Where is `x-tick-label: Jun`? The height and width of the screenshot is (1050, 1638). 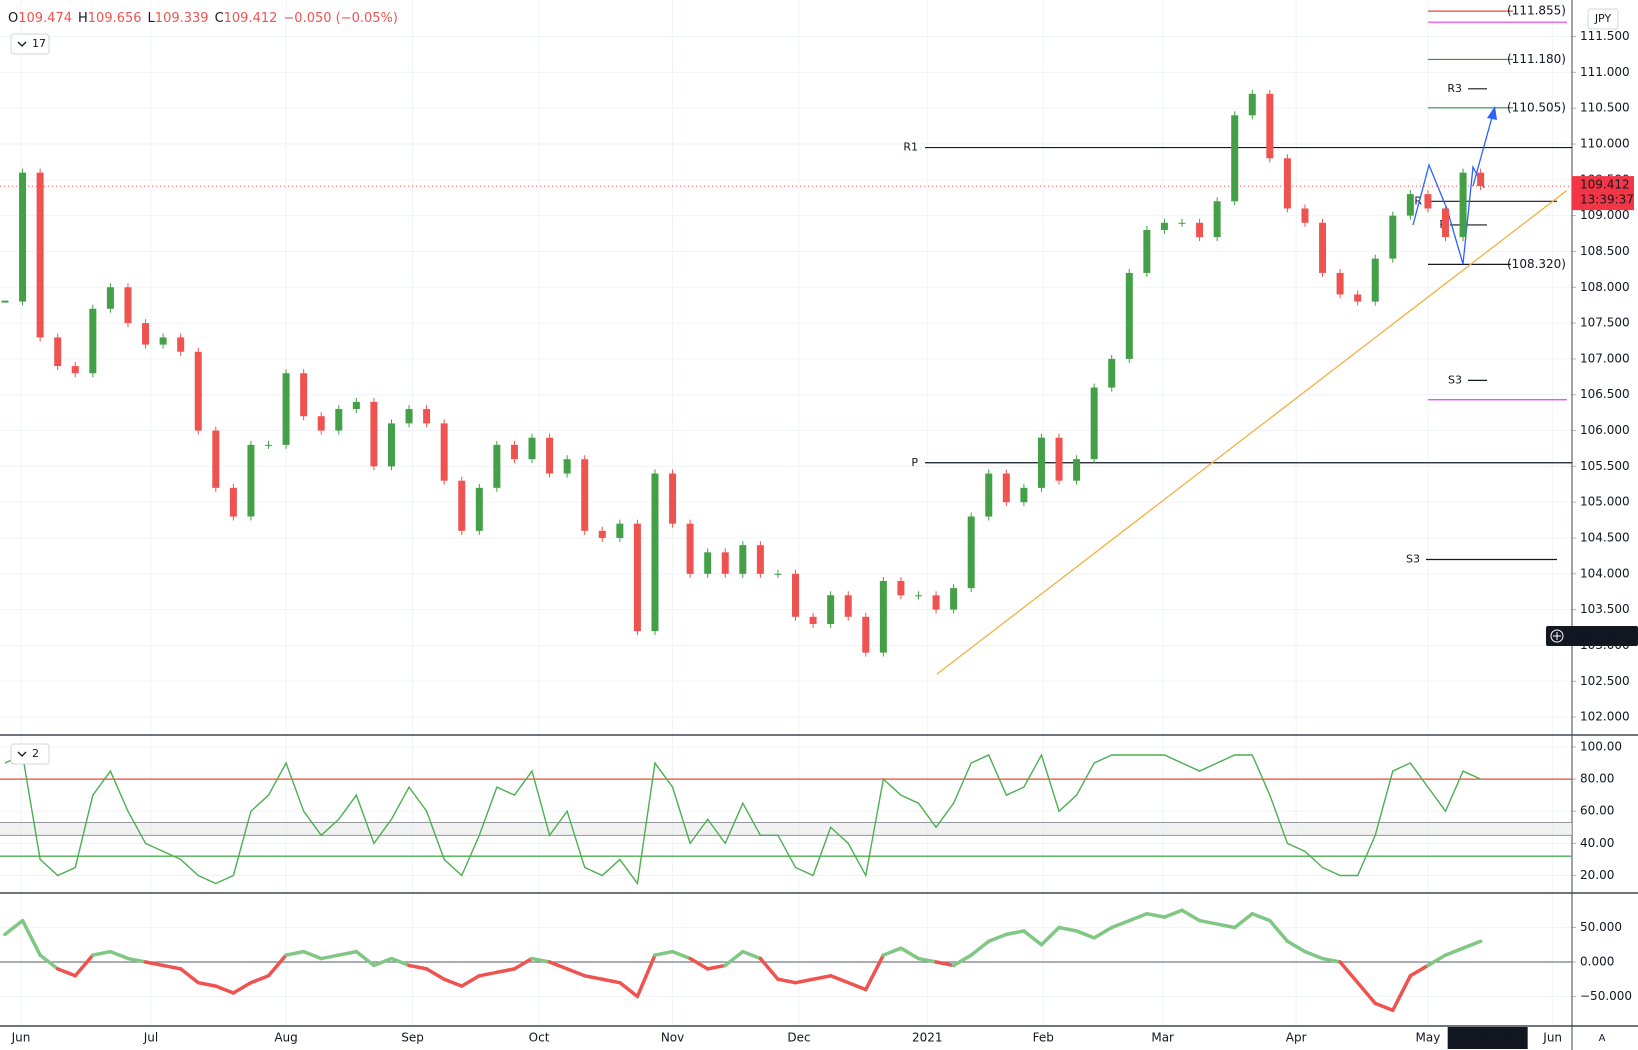
x-tick-label: Jun is located at coordinates (21, 1038).